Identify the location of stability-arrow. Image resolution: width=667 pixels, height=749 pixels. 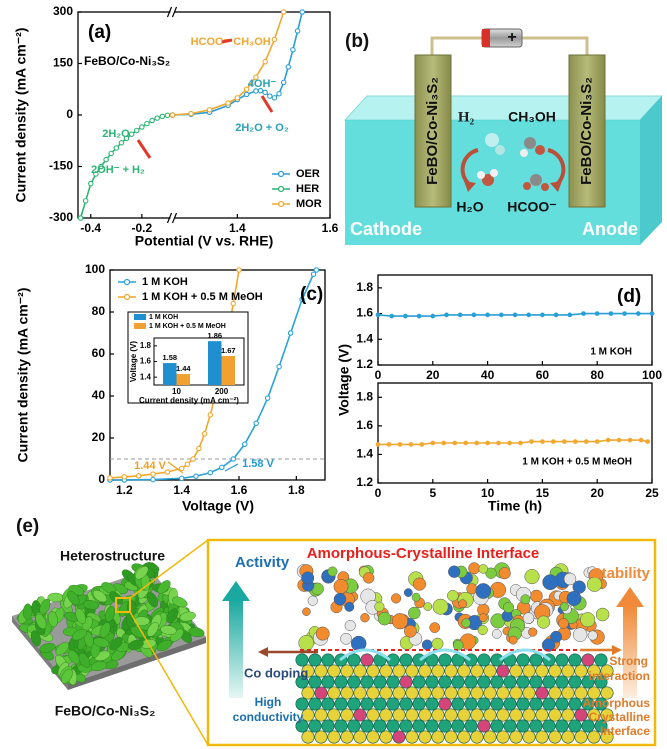
(630, 652).